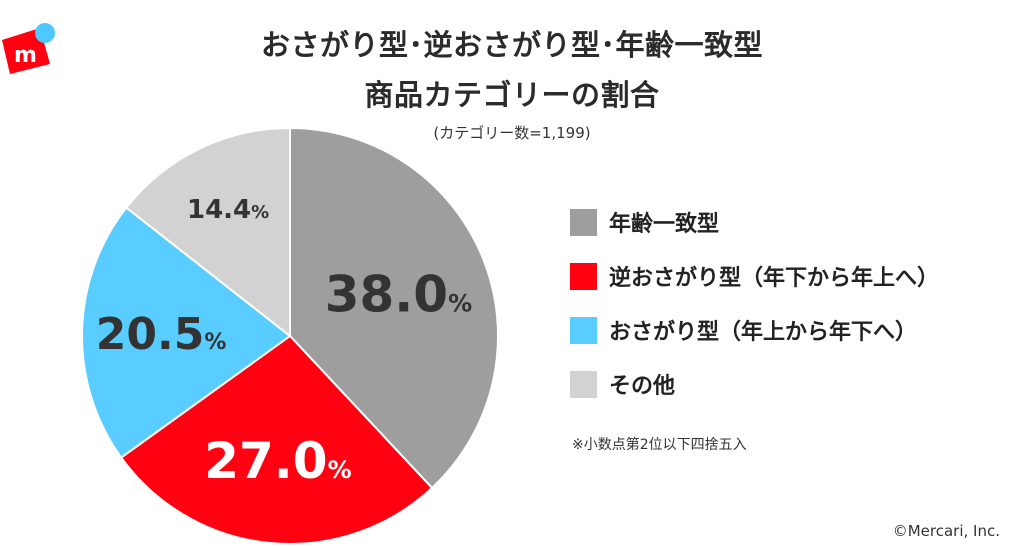 This screenshot has height=546, width=1024. Describe the element at coordinates (161, 334) in the screenshot. I see `slice-value-label: 20.5%` at that location.